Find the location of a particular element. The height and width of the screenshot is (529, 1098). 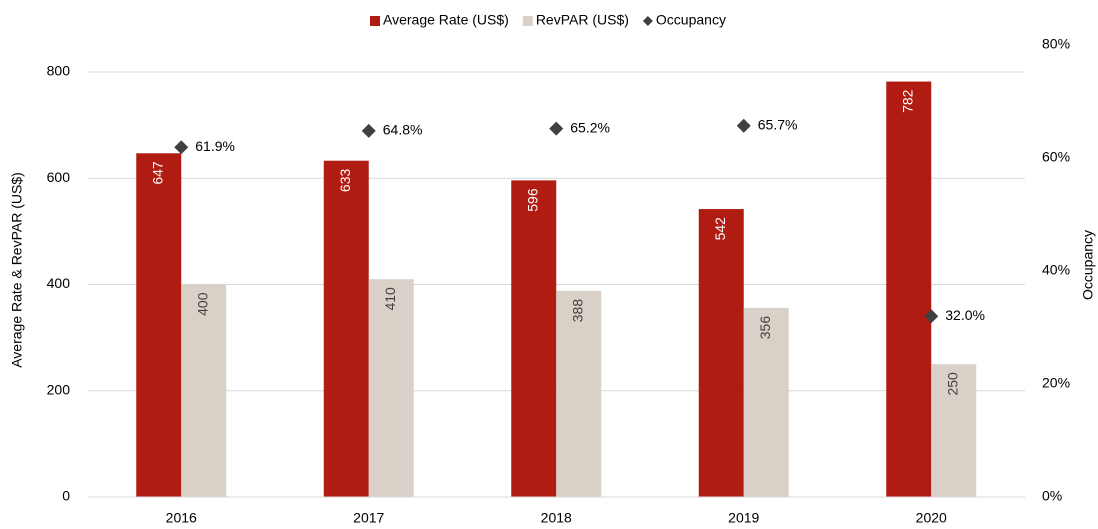

y2-axis-title: Occupancy is located at coordinates (1088, 265).